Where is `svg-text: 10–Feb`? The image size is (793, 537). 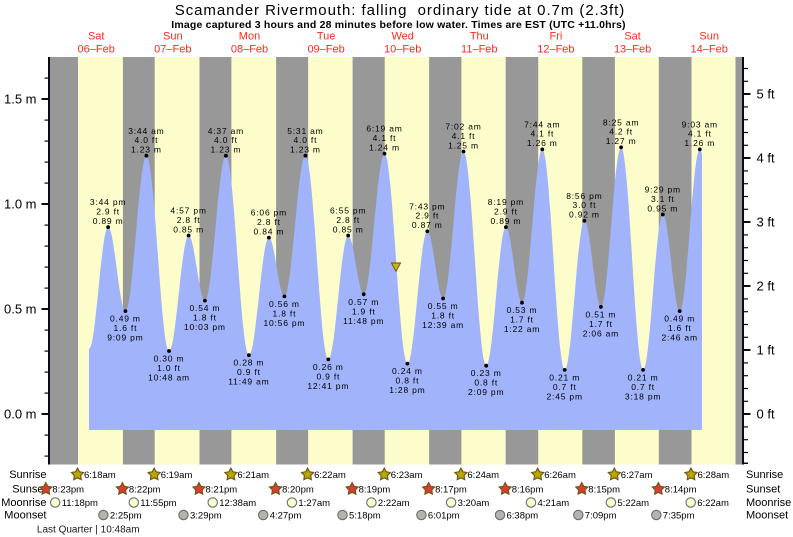
svg-text: 10–Feb is located at coordinates (402, 50).